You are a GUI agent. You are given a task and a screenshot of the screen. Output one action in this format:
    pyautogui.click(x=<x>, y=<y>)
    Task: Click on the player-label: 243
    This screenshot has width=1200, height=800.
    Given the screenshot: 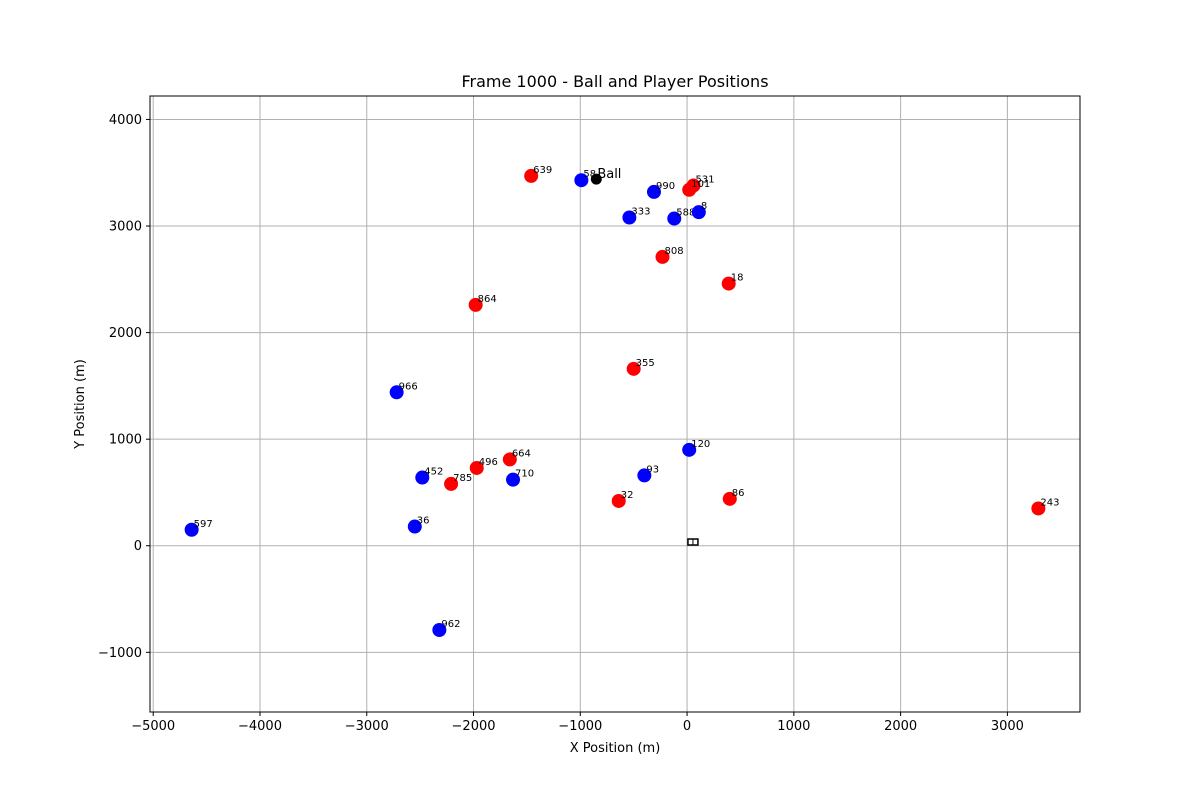 What is the action you would take?
    pyautogui.click(x=1049, y=502)
    